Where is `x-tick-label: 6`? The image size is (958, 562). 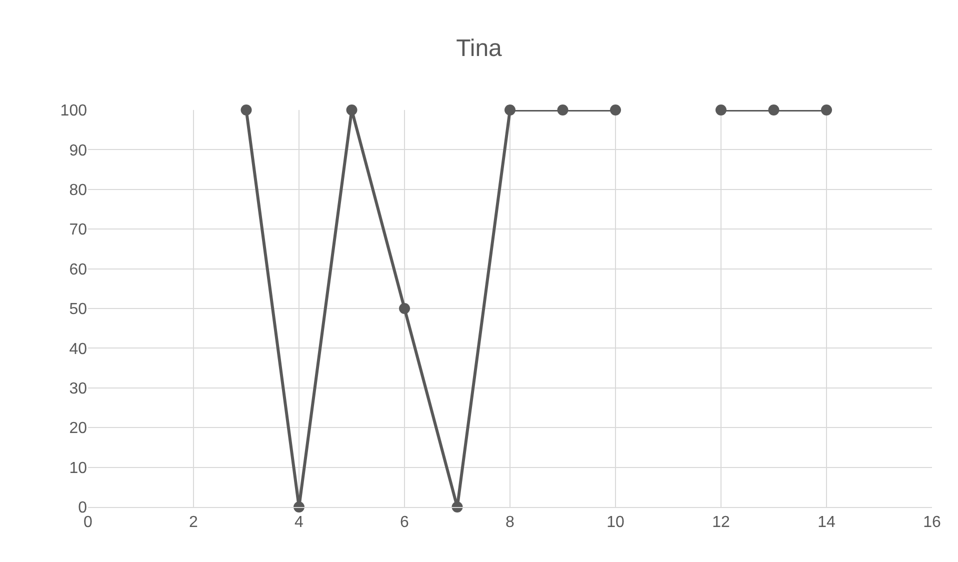 x-tick-label: 6 is located at coordinates (405, 523).